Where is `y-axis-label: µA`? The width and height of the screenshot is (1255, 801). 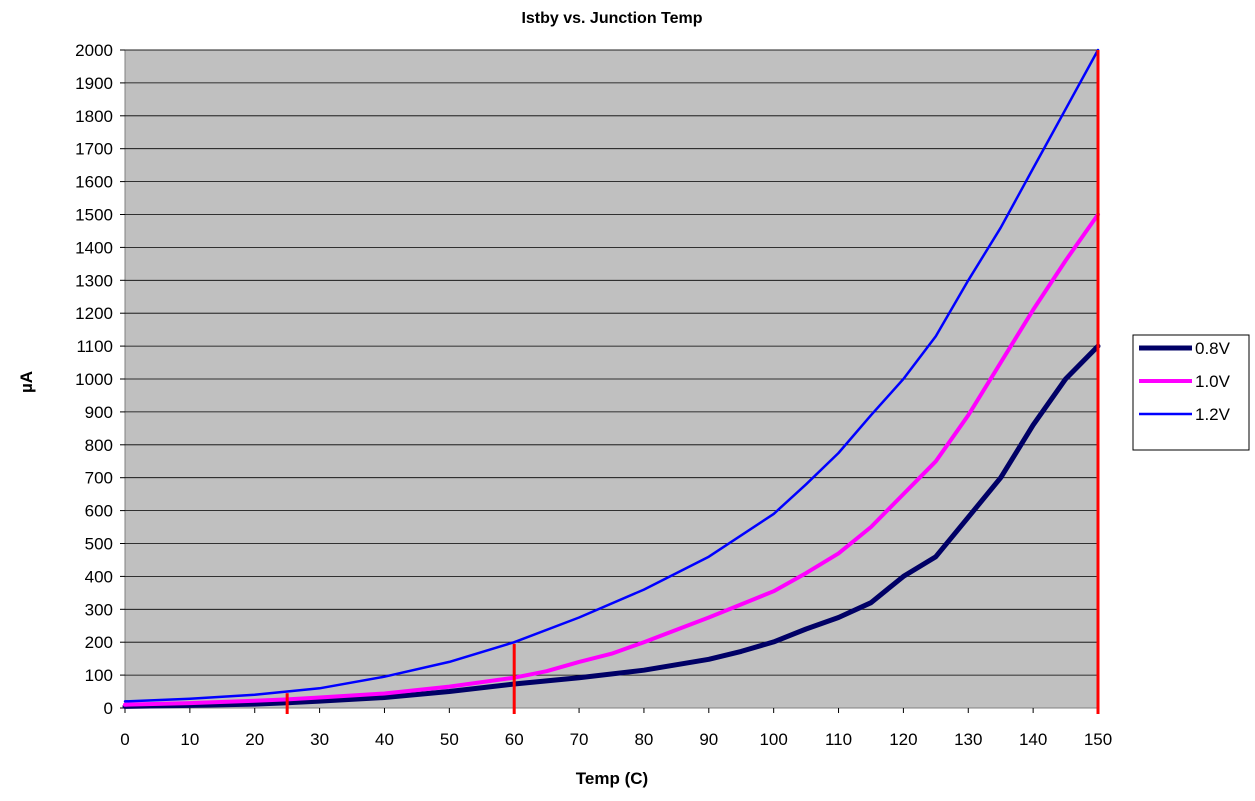 y-axis-label: µA is located at coordinates (26, 382).